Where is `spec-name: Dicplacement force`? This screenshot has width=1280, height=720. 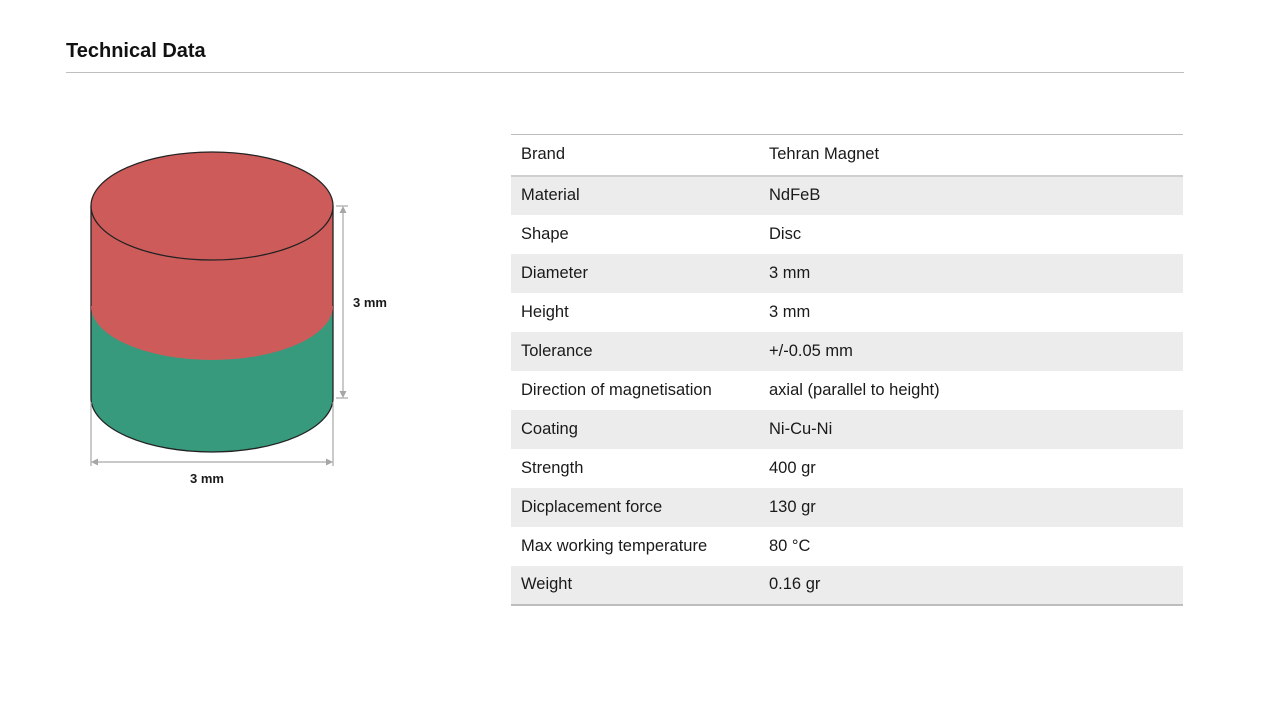
spec-name: Dicplacement force is located at coordinates (592, 506).